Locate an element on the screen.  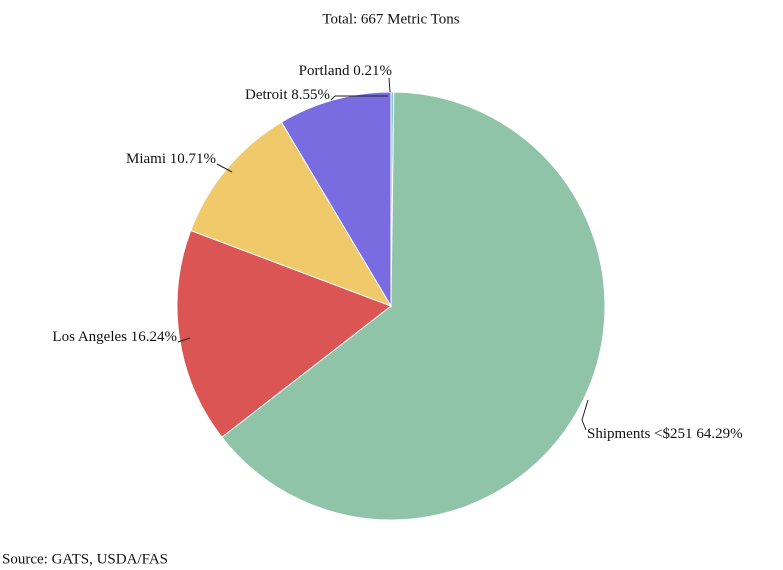
slice-name: Detroit is located at coordinates (266, 95).